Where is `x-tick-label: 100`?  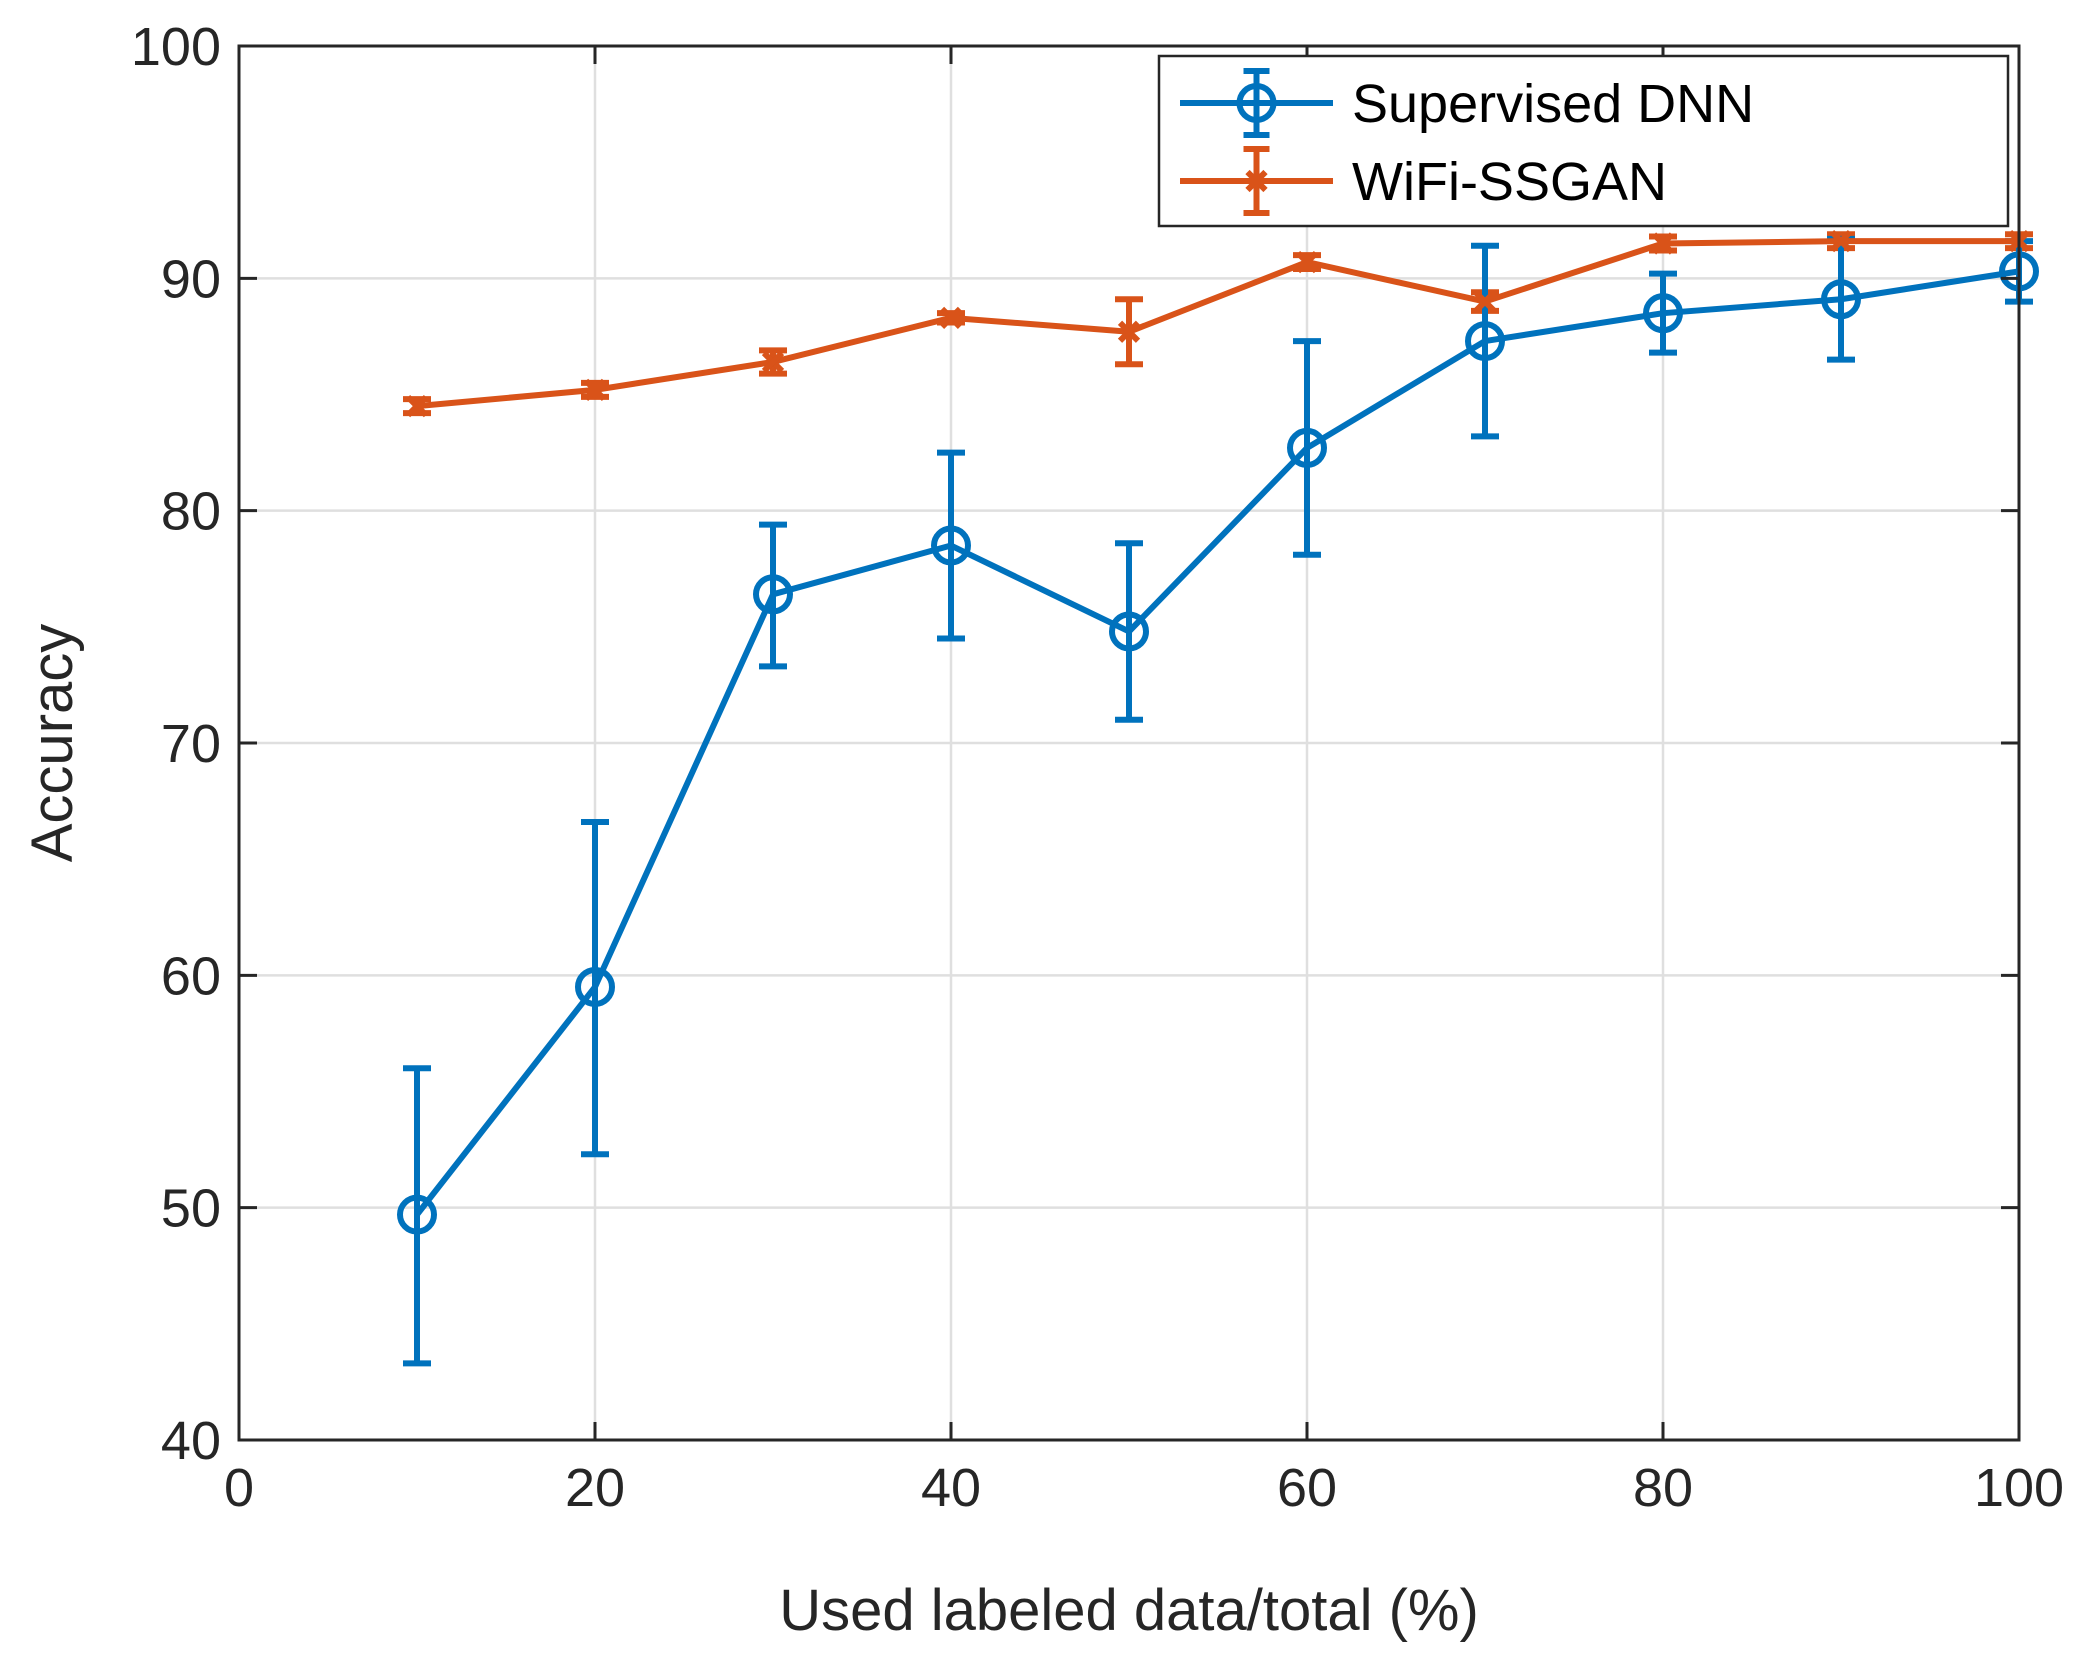
x-tick-label: 100 is located at coordinates (2019, 1488).